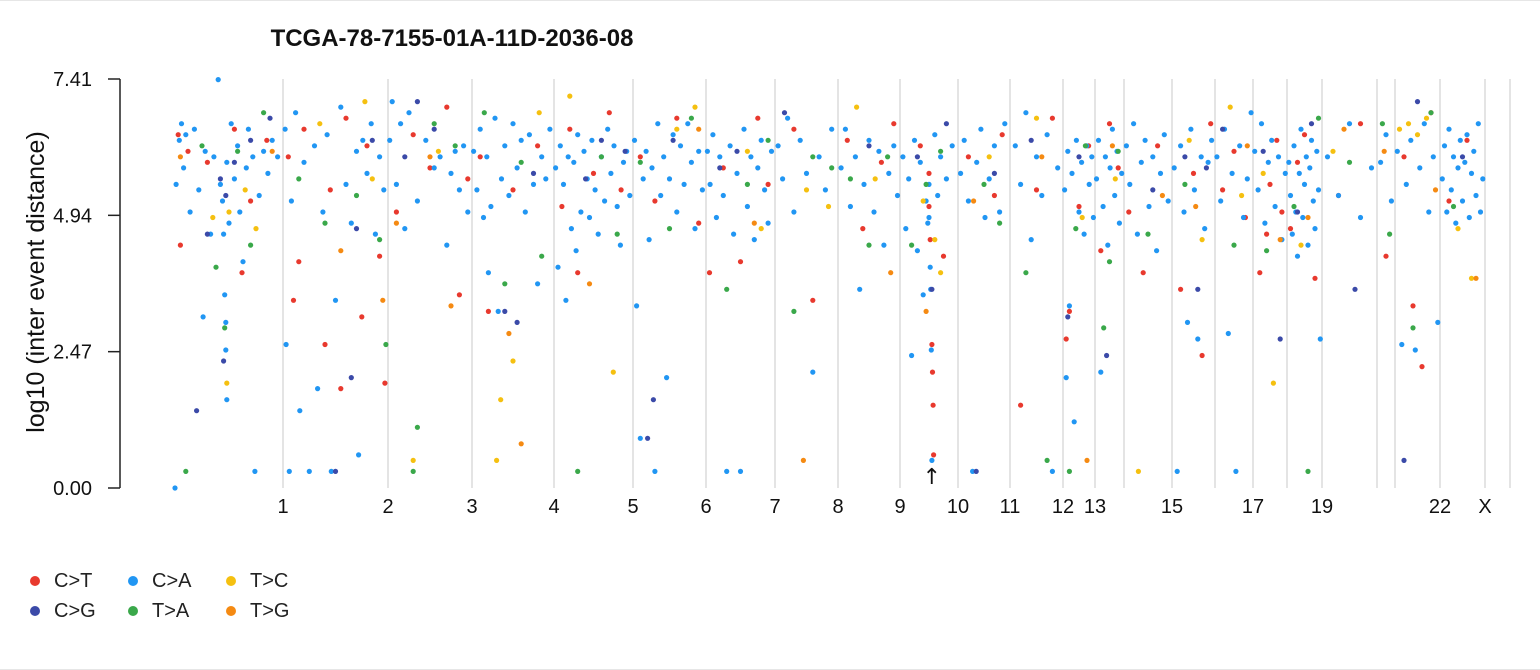 Image resolution: width=1540 pixels, height=670 pixels. I want to click on y-axis-label: log10 (inter event distance), so click(36, 282).